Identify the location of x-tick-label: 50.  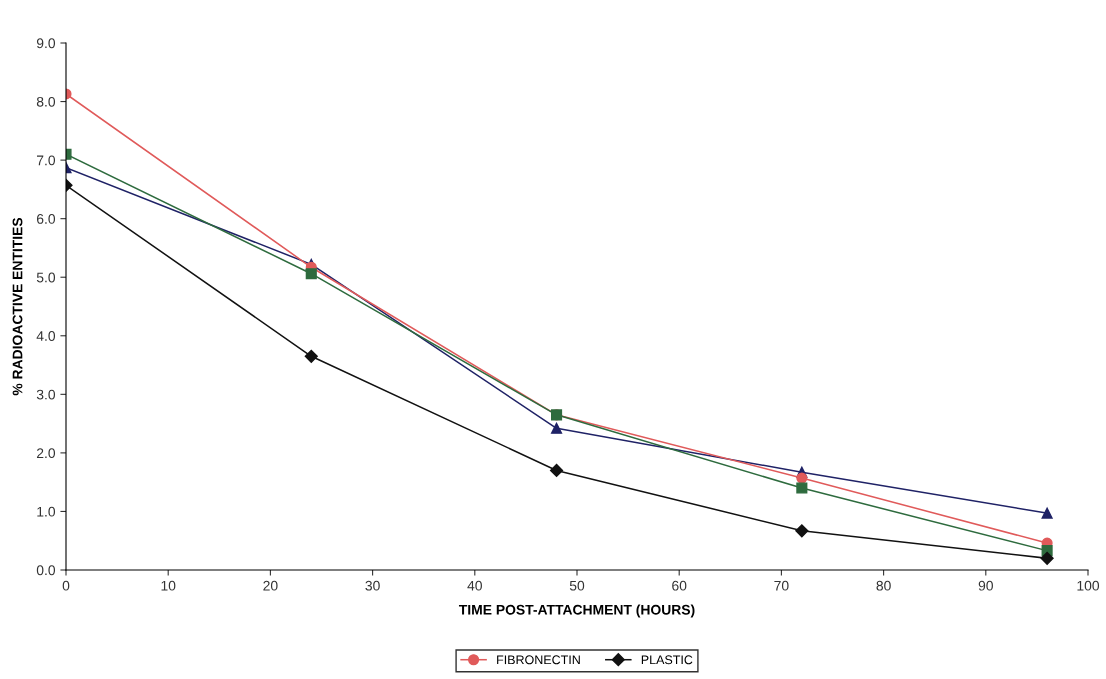
(577, 585).